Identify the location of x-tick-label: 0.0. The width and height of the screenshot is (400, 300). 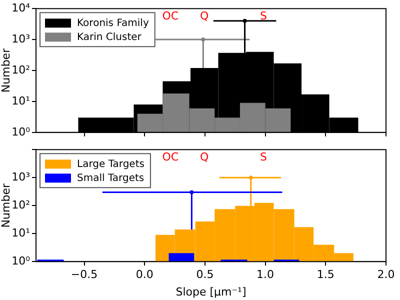
(145, 275).